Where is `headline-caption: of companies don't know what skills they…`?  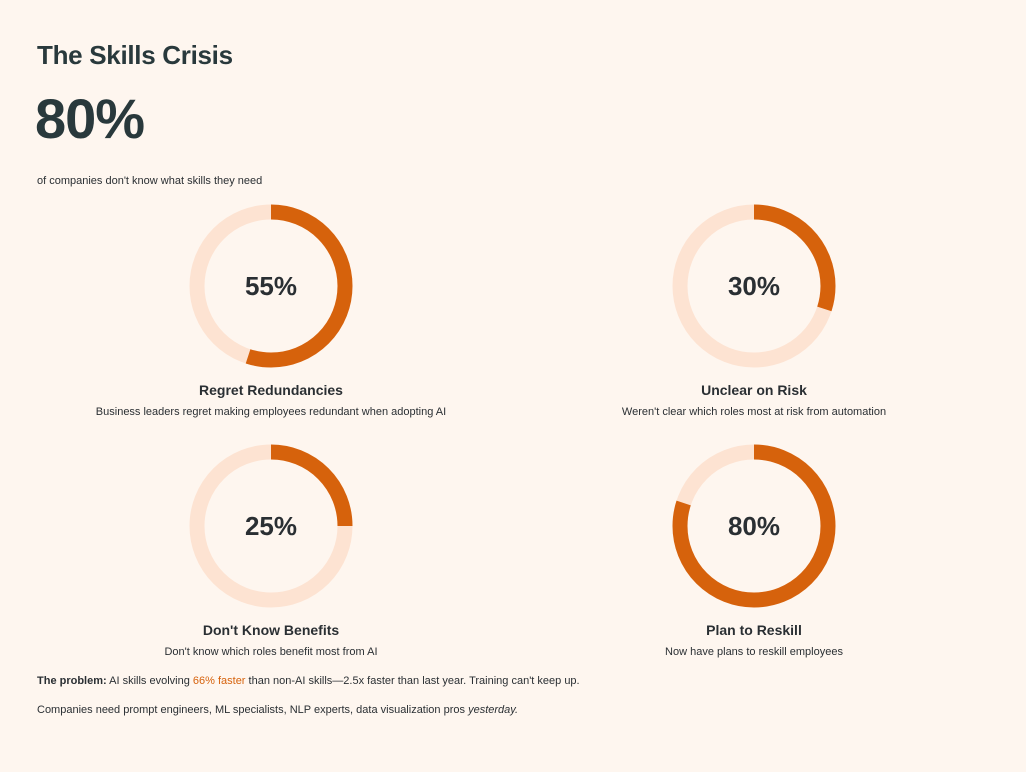 headline-caption: of companies don't know what skills they… is located at coordinates (150, 181).